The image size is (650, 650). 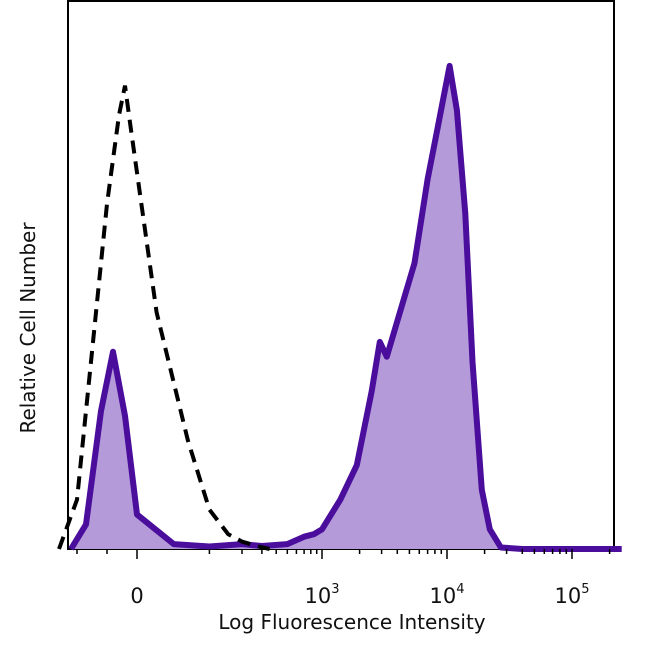 What do you see at coordinates (446, 595) in the screenshot?
I see `x-tick-label-1e4: 104` at bounding box center [446, 595].